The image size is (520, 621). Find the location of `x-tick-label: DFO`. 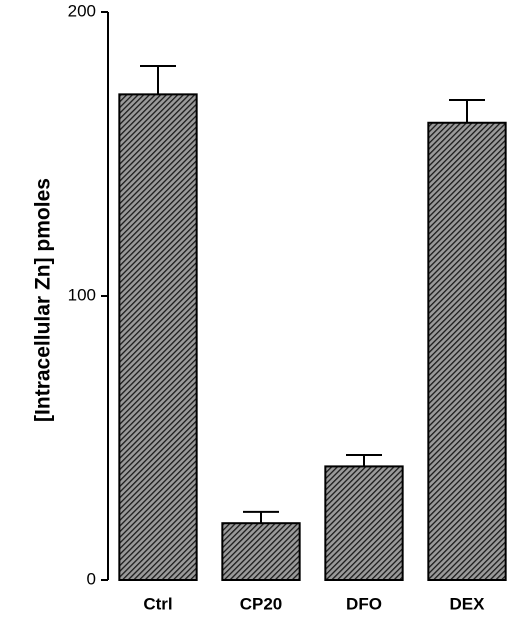

x-tick-label: DFO is located at coordinates (364, 603).